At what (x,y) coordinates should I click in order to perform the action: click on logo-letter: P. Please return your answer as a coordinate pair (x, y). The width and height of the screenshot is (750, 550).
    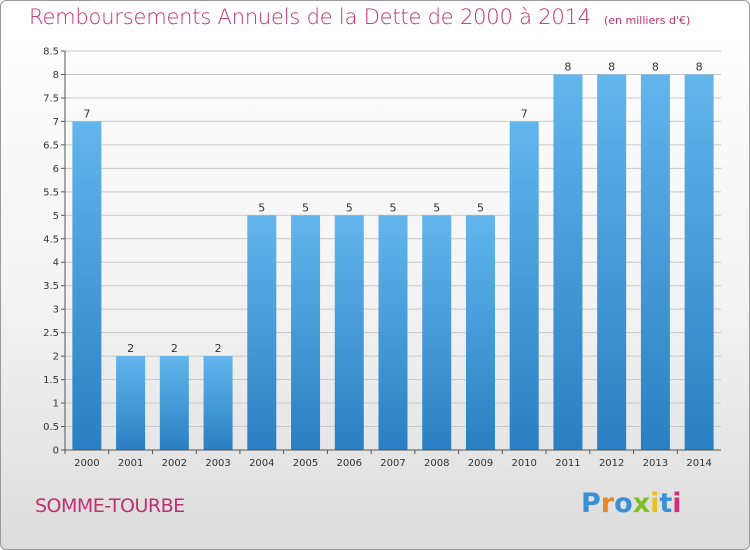
    Looking at the image, I should click on (591, 503).